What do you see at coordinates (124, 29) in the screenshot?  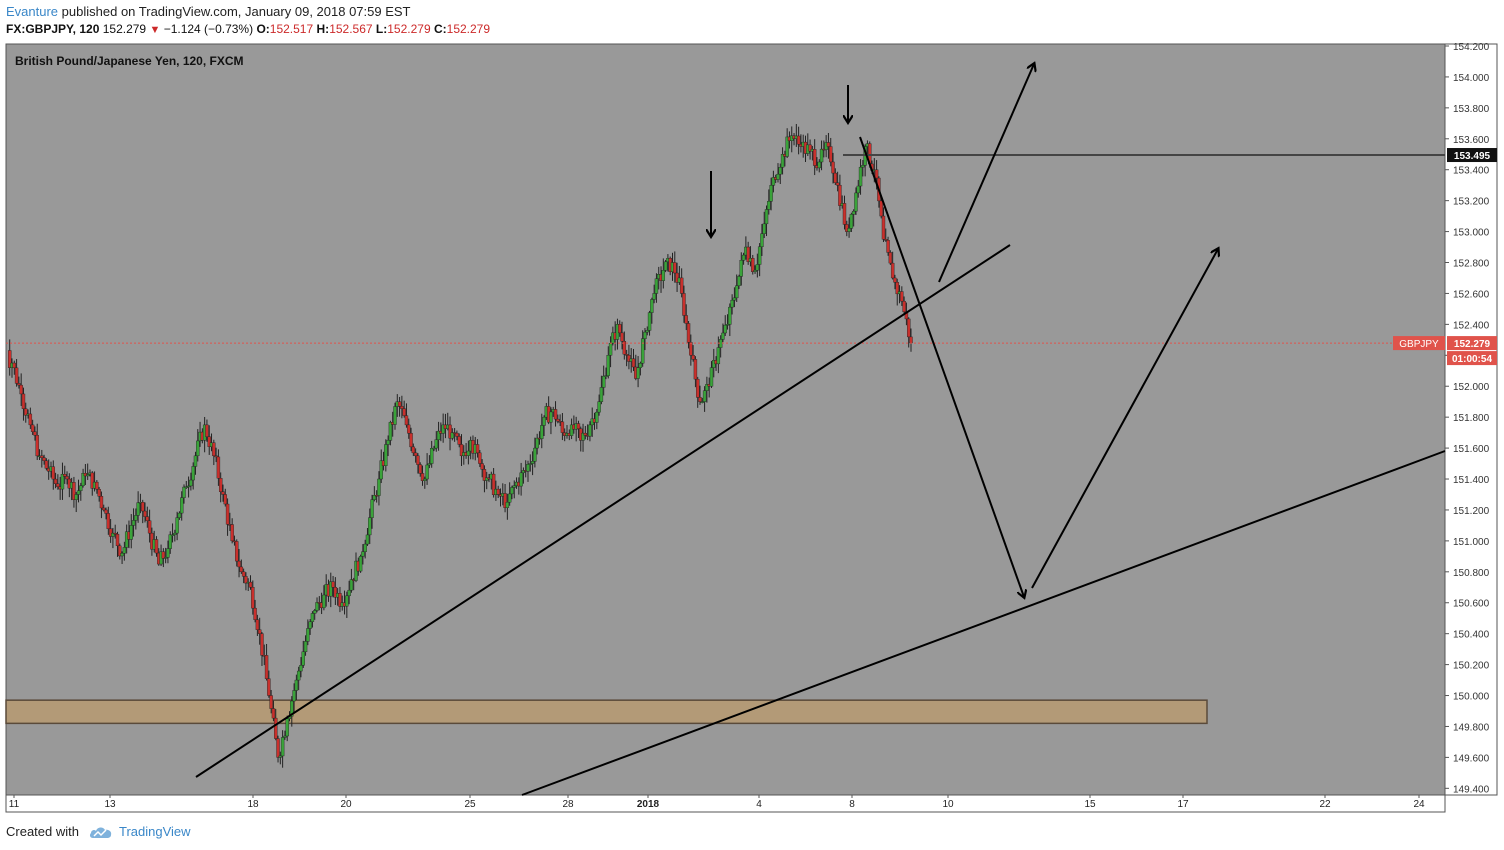 I see `last-price: 152.279` at bounding box center [124, 29].